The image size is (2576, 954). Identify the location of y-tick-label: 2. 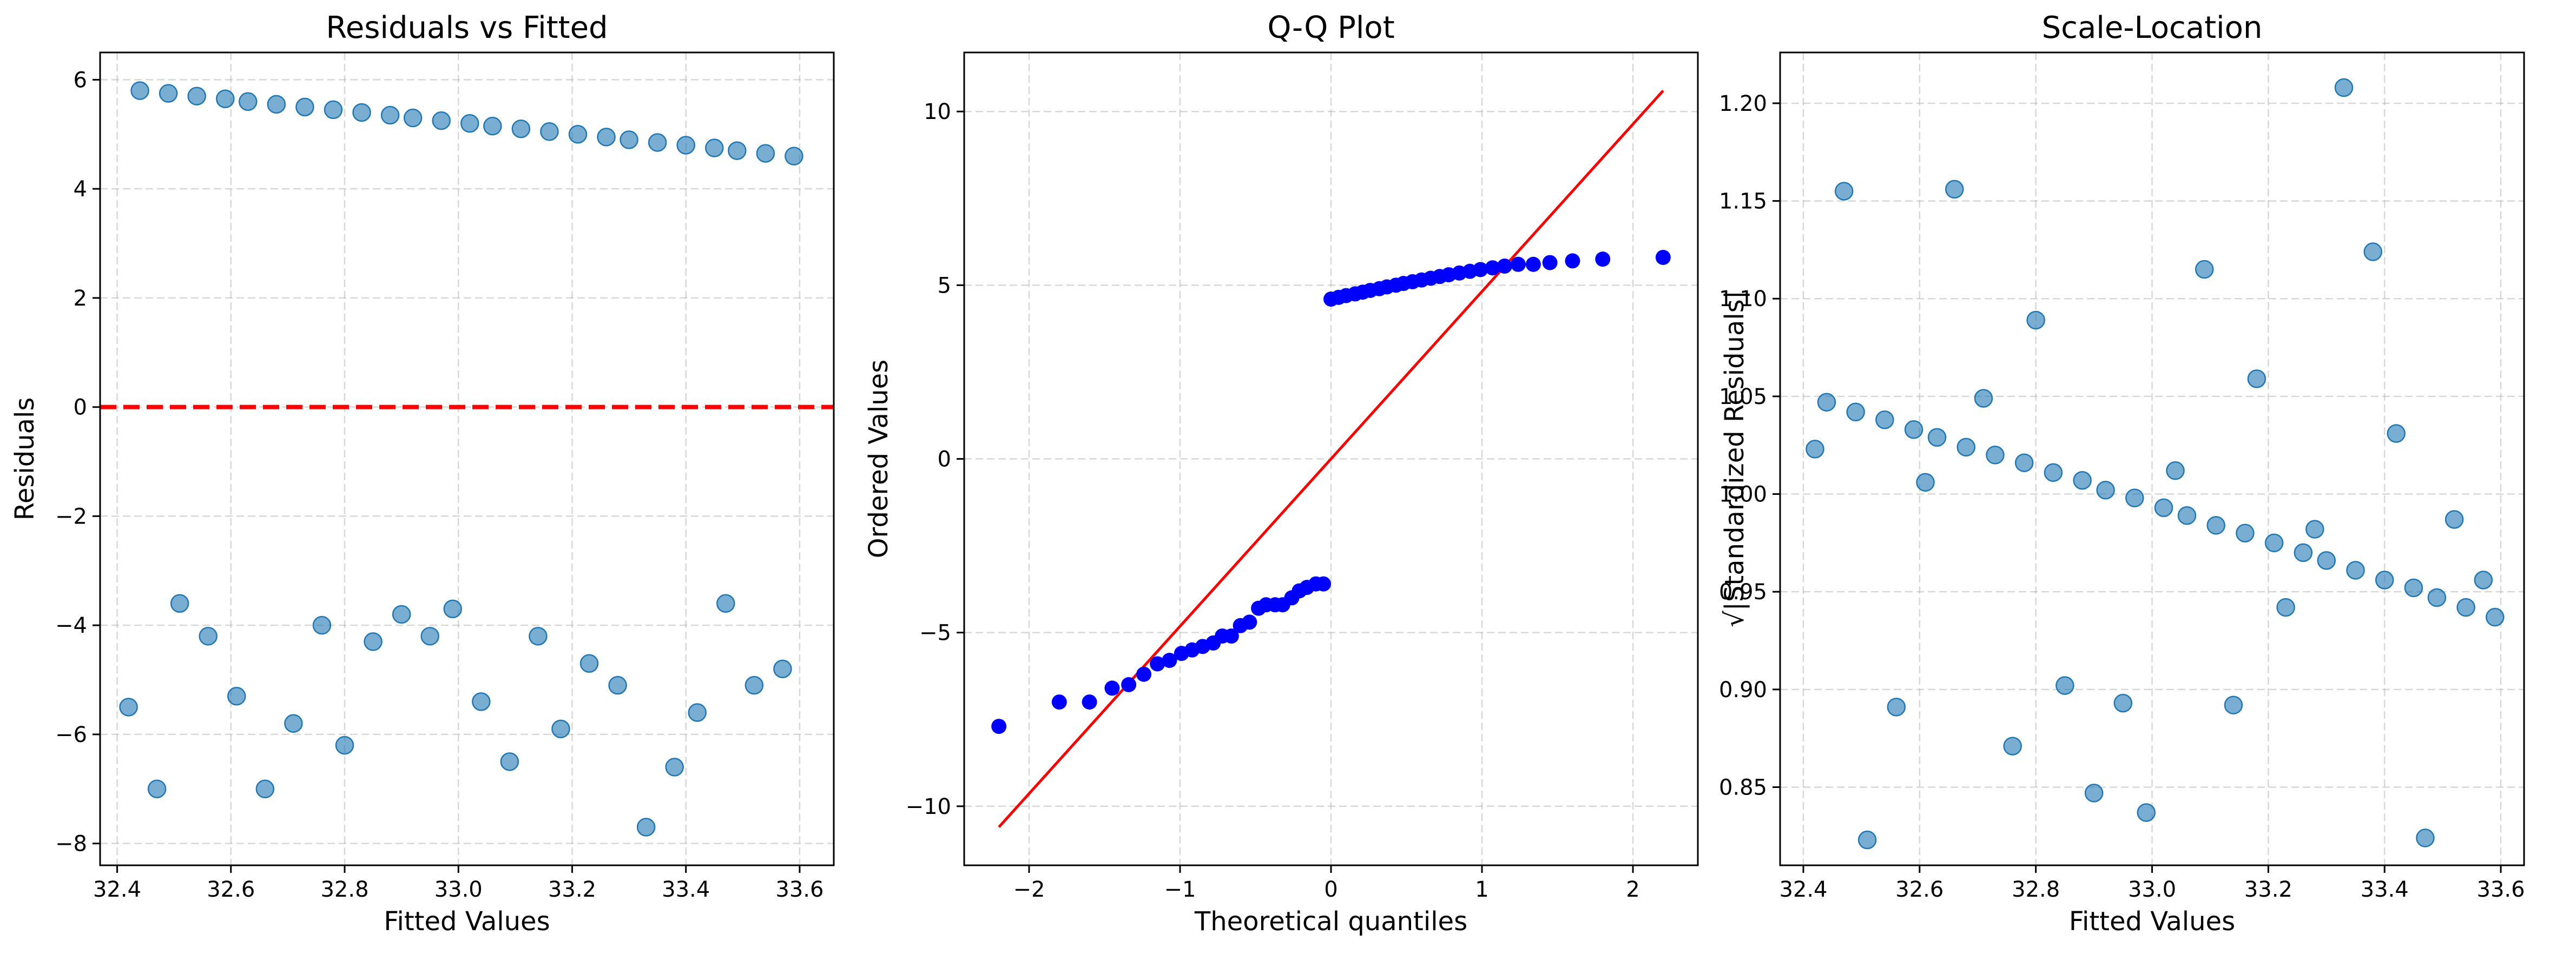
(80, 298).